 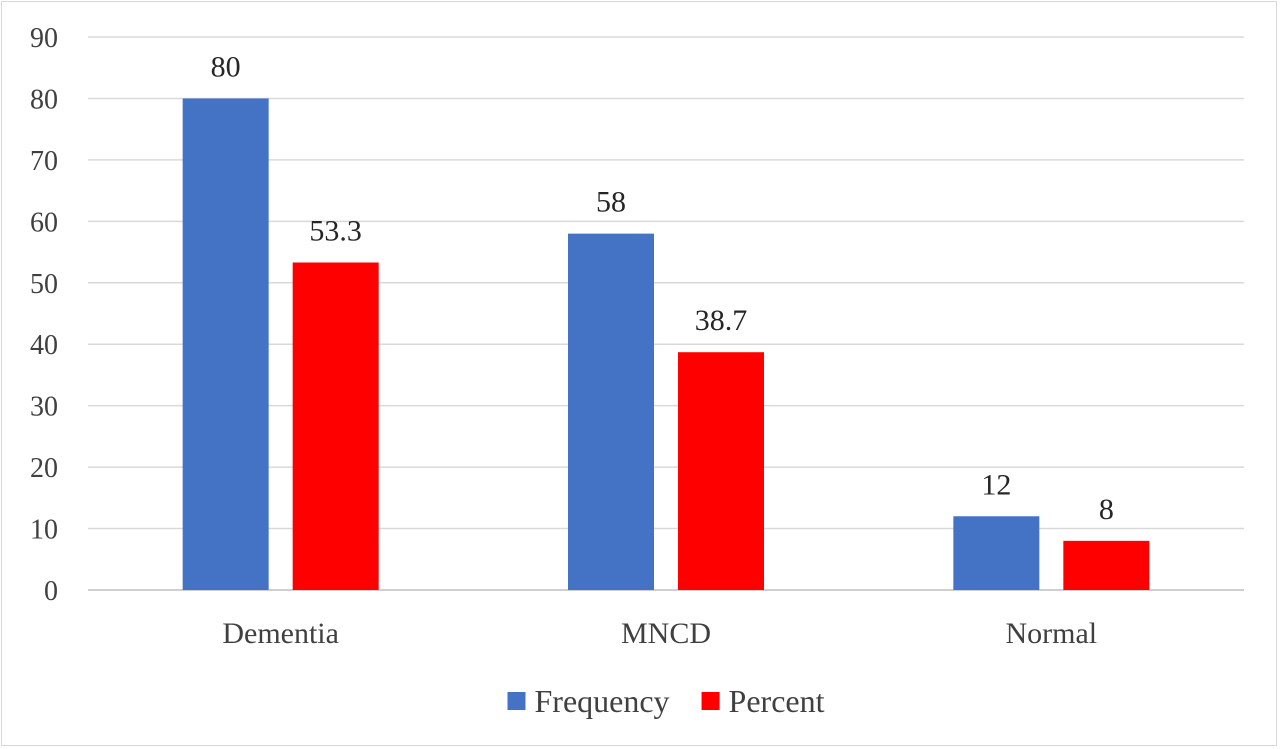 I want to click on legend: Frequency Percent, so click(x=666, y=701).